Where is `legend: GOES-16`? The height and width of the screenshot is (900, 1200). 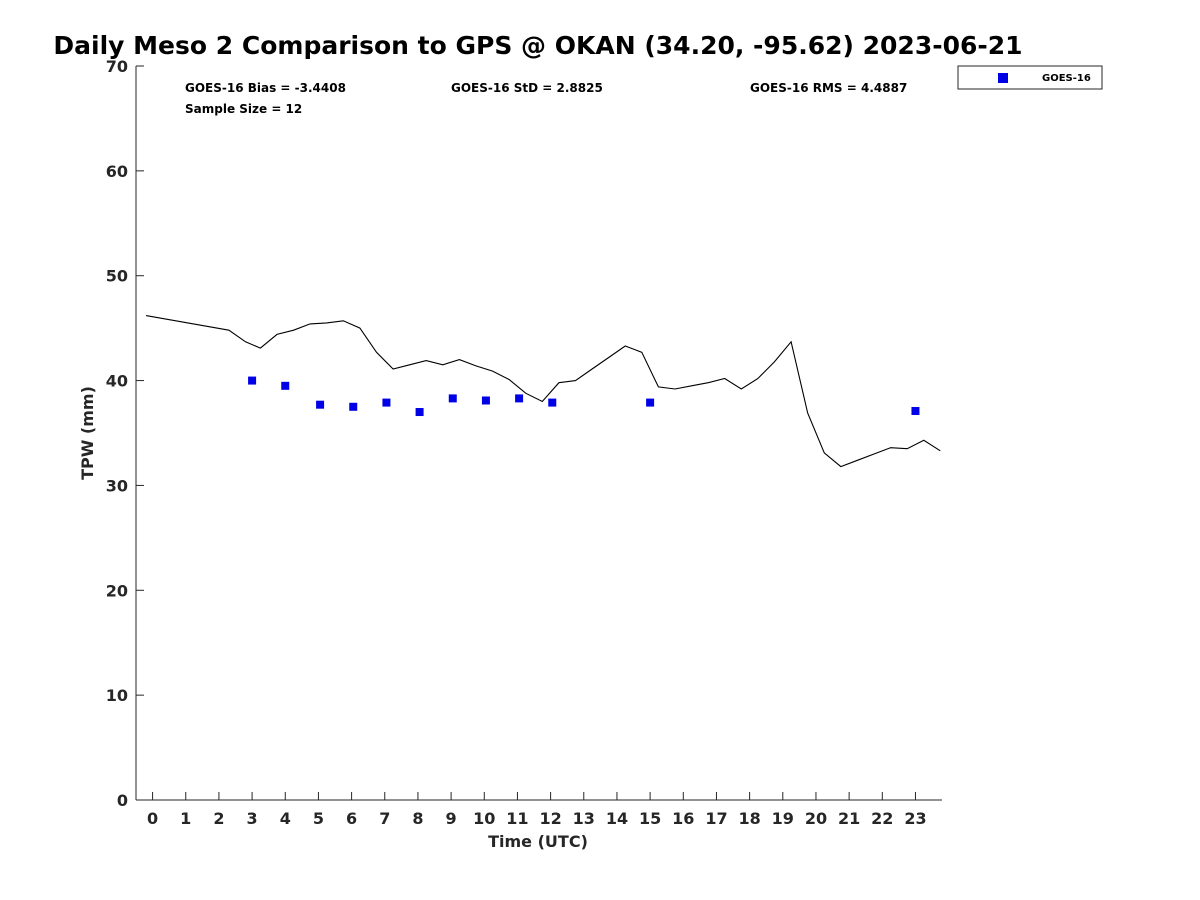 legend: GOES-16 is located at coordinates (1030, 77).